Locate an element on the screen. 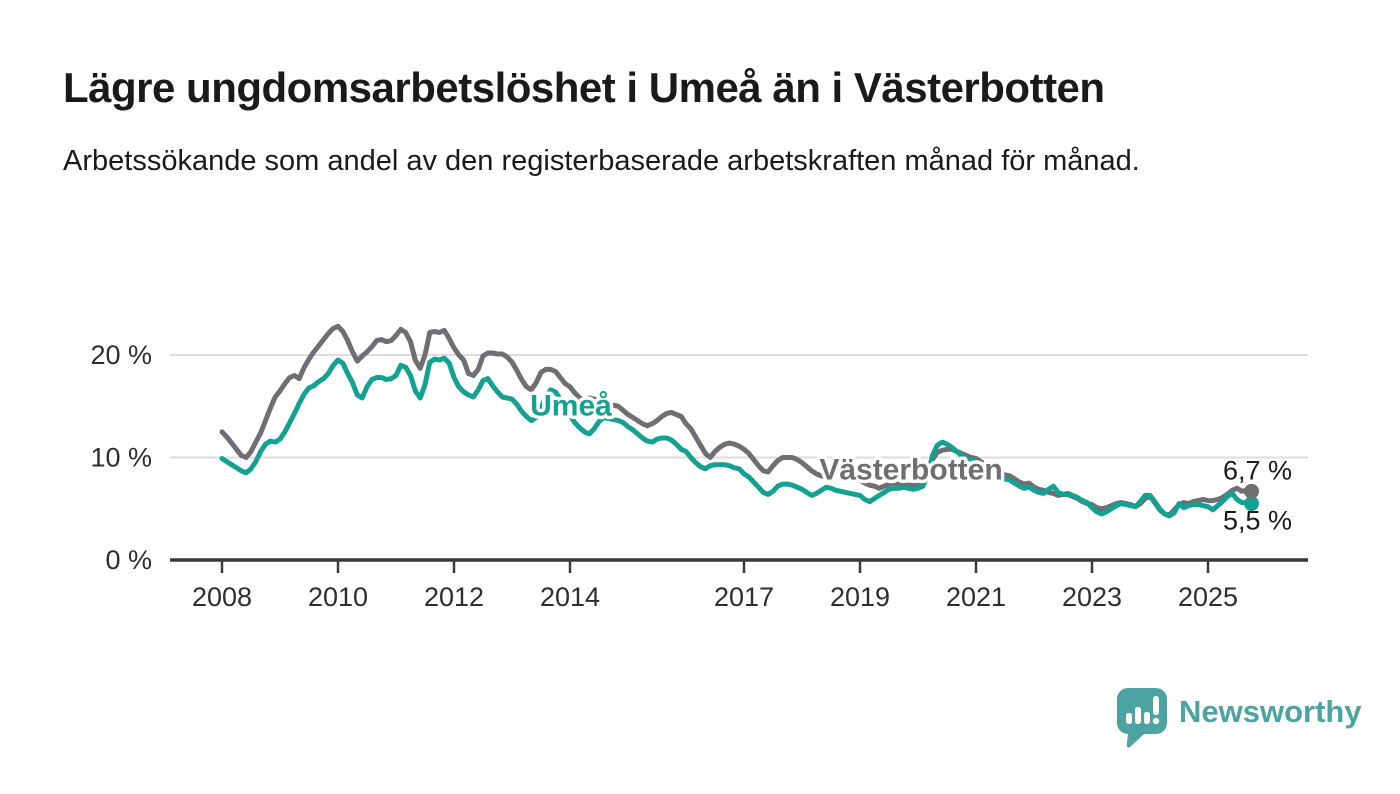 This screenshot has width=1400, height=794. y-tick-label: 10 % is located at coordinates (121, 458).